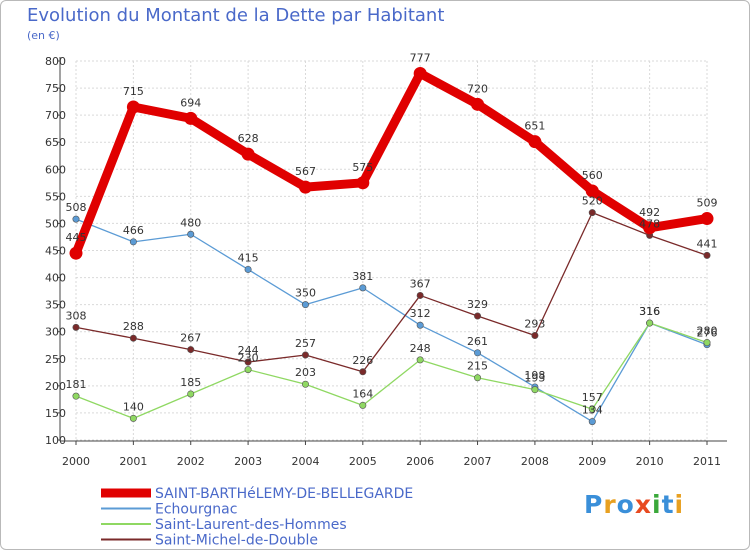 The width and height of the screenshot is (750, 550). I want to click on x-tick-label: 2007, so click(478, 461).